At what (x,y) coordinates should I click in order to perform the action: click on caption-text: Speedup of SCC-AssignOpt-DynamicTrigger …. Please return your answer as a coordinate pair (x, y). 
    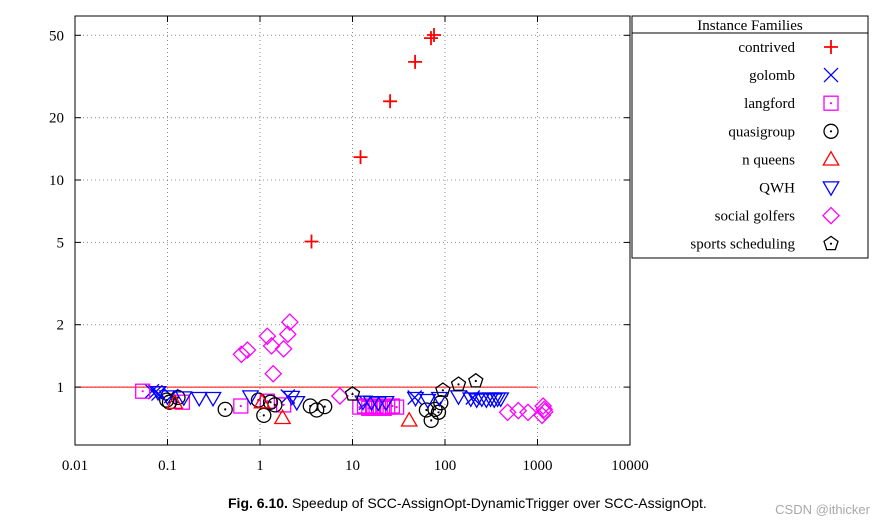
    Looking at the image, I should click on (499, 503).